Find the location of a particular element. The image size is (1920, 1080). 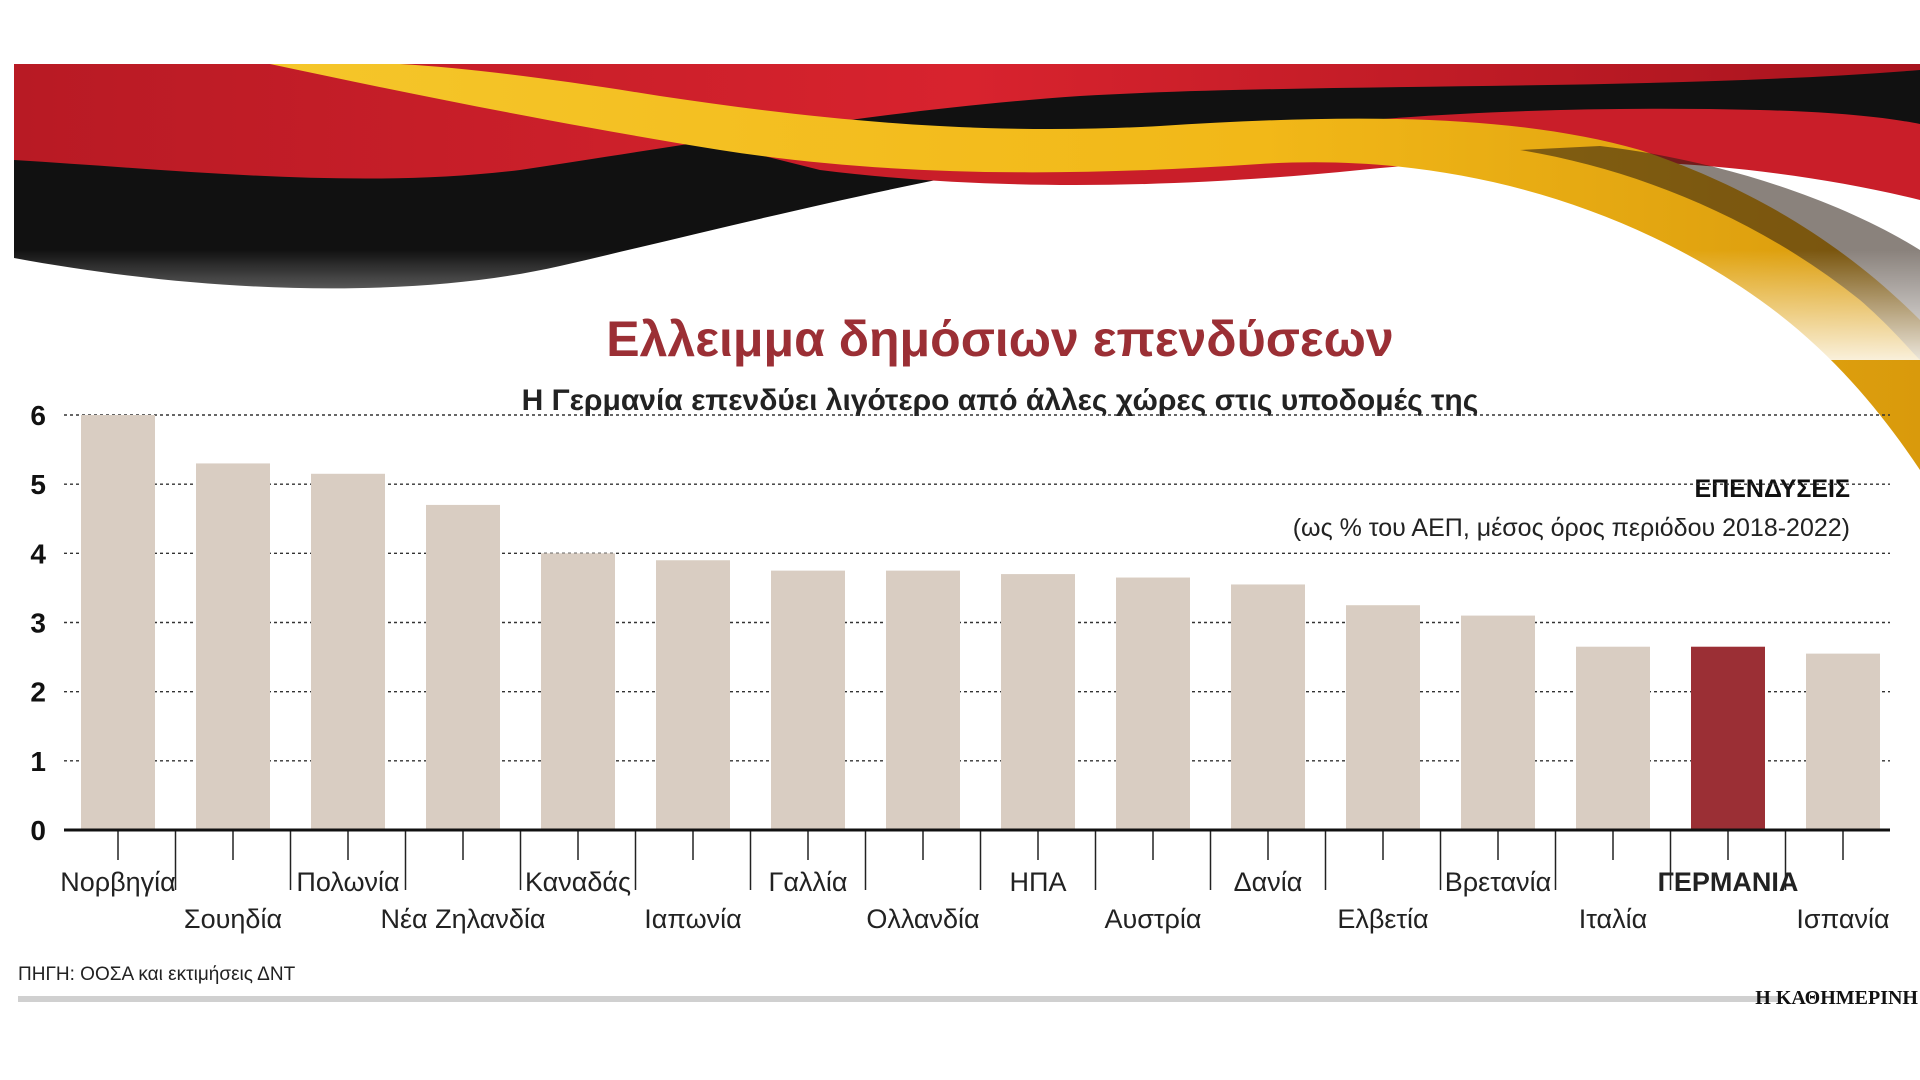

y-tick-label: 2 is located at coordinates (38, 692).